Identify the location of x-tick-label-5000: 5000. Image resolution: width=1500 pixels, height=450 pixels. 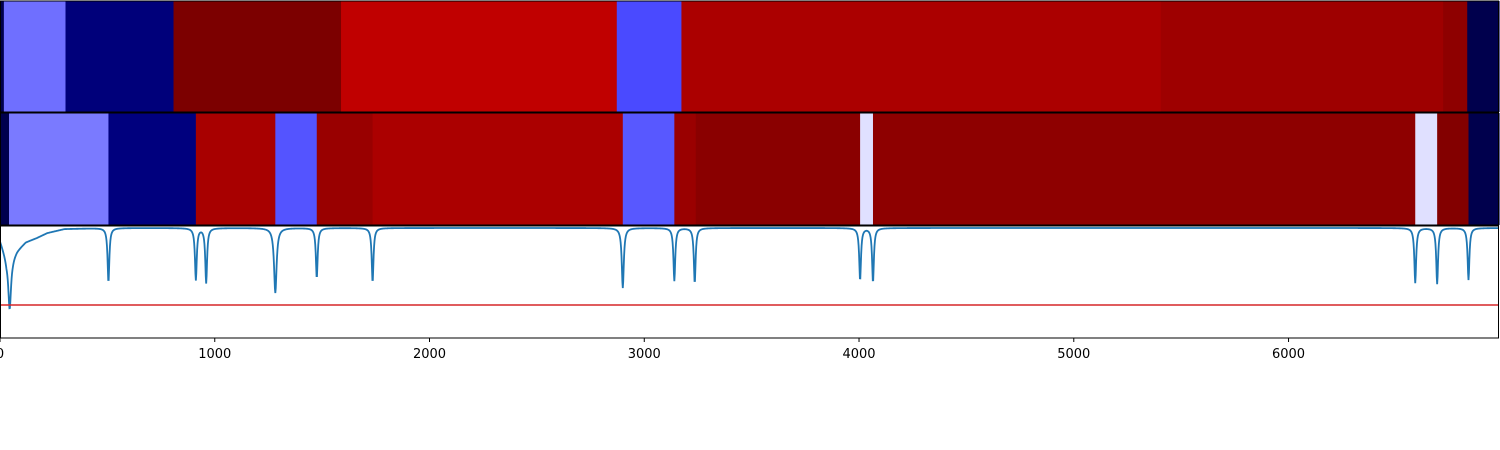
(1073, 354).